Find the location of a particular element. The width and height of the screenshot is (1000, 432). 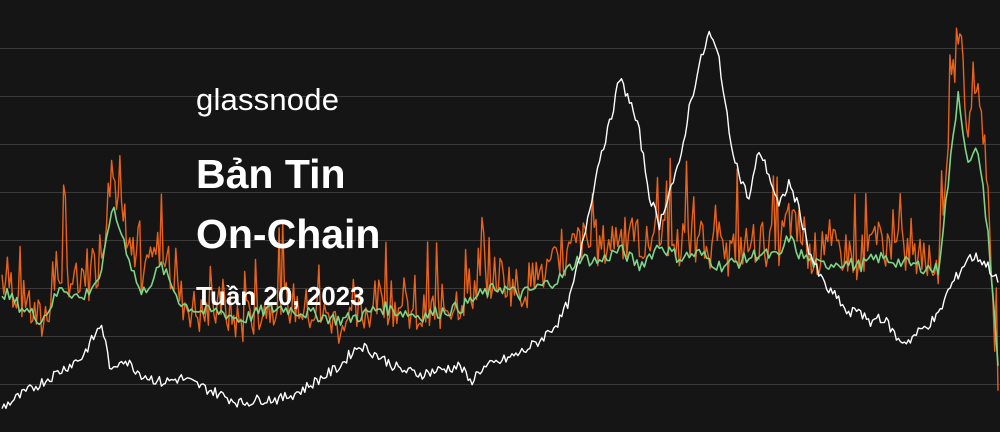

brand-logo-text: glassnode is located at coordinates (268, 99).